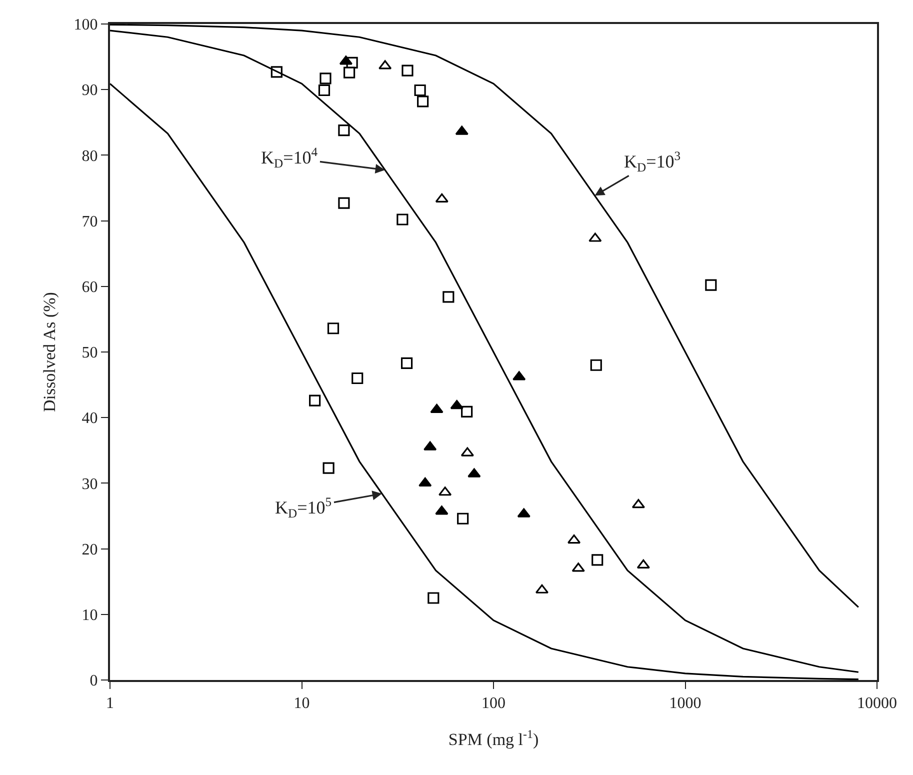  I want to click on y-tick-label: 80, so click(90, 156).